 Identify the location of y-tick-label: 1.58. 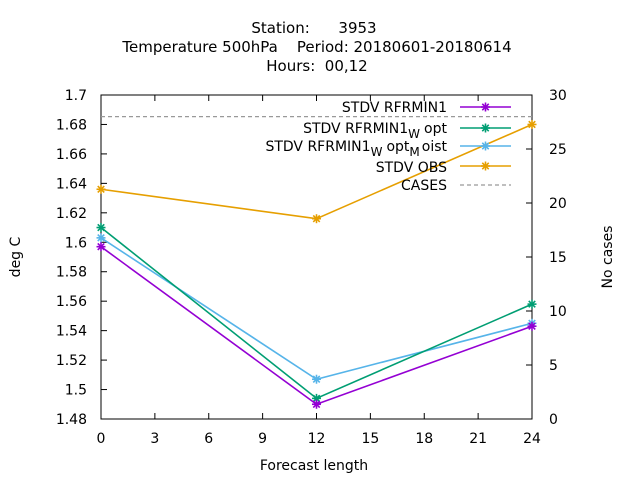
(71, 273).